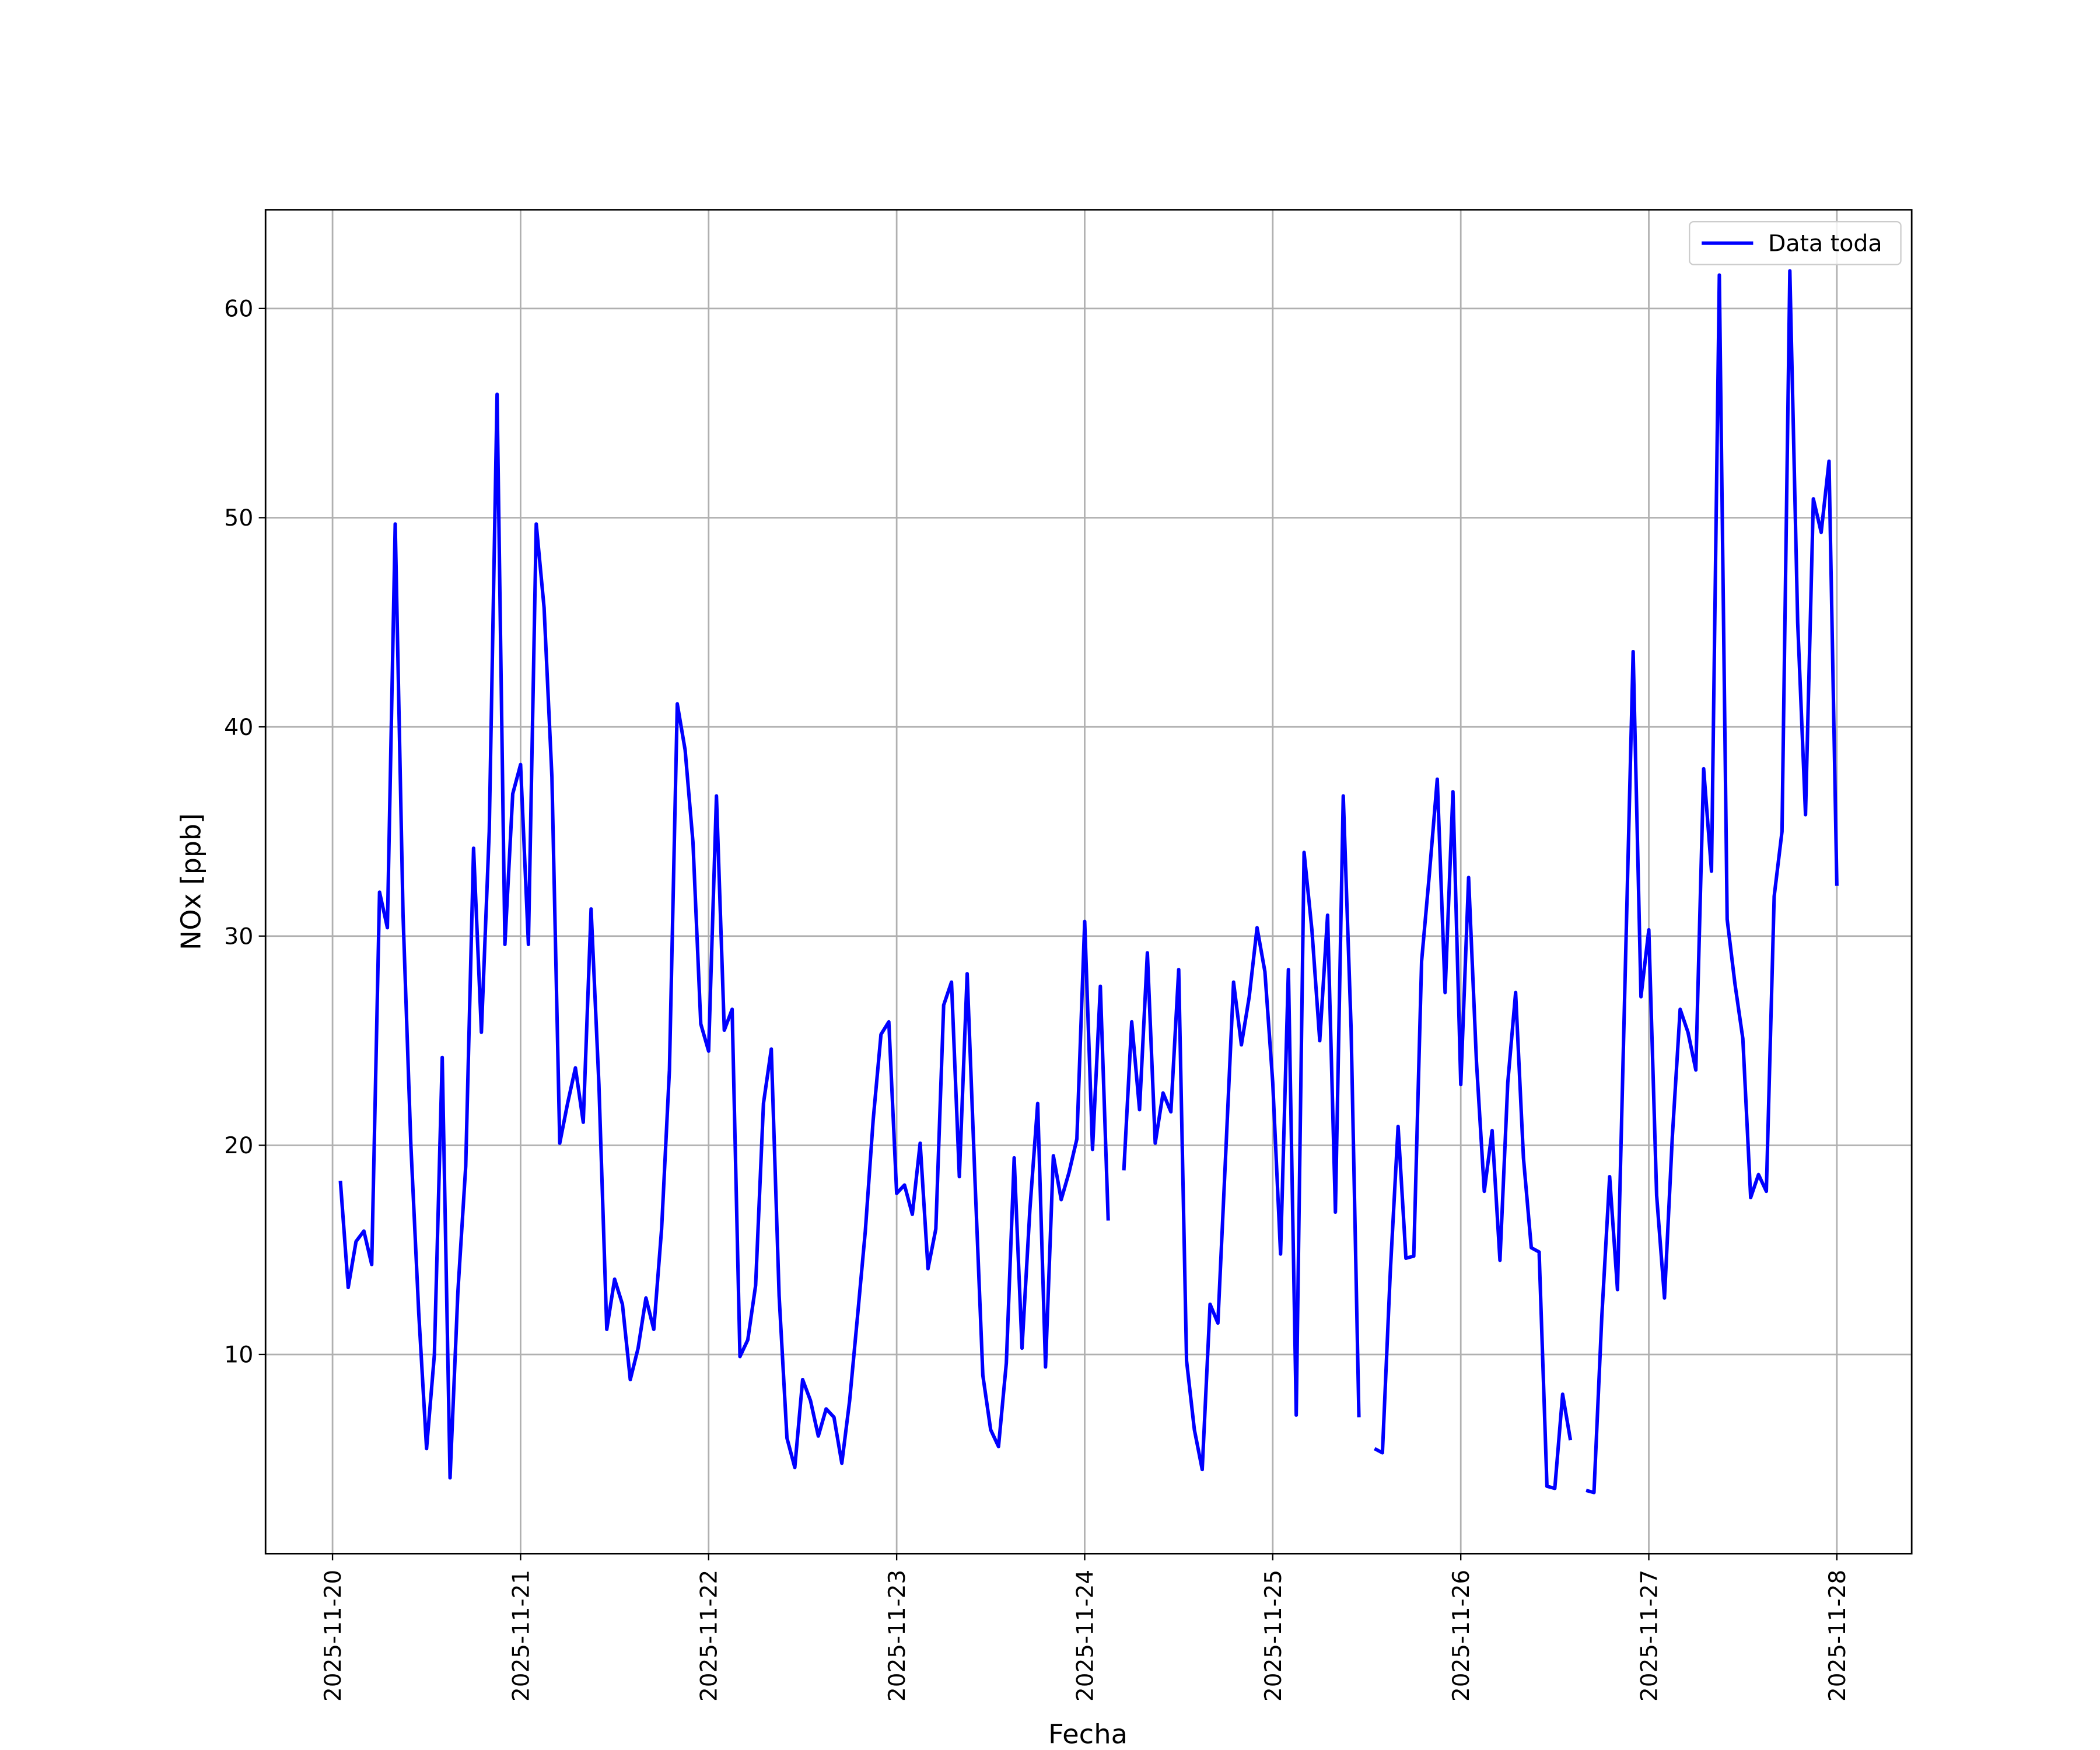  Describe the element at coordinates (1649, 1636) in the screenshot. I see `x-tick-label: 2025-11-27` at that location.